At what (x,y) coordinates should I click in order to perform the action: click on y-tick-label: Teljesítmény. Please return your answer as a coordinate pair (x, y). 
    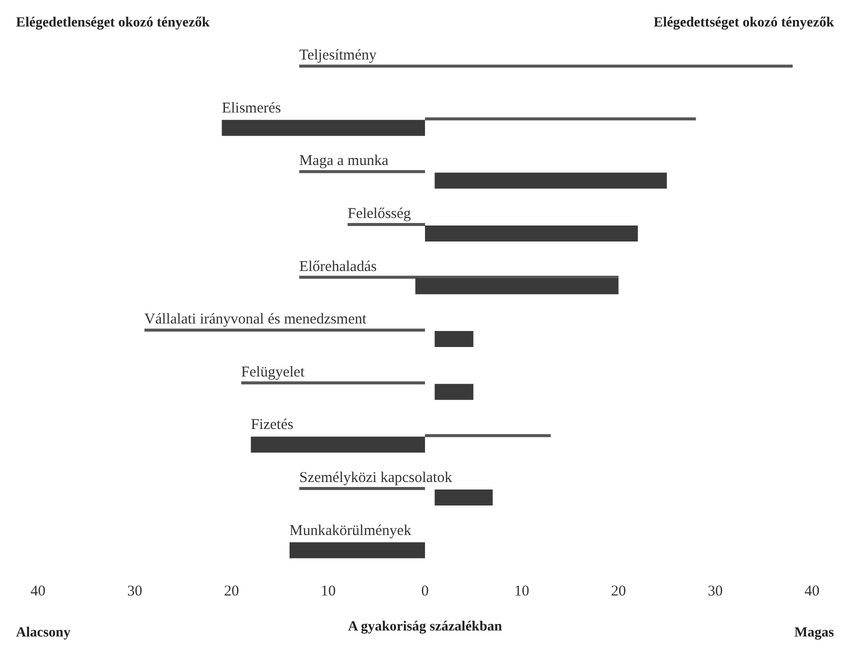
    Looking at the image, I should click on (338, 56).